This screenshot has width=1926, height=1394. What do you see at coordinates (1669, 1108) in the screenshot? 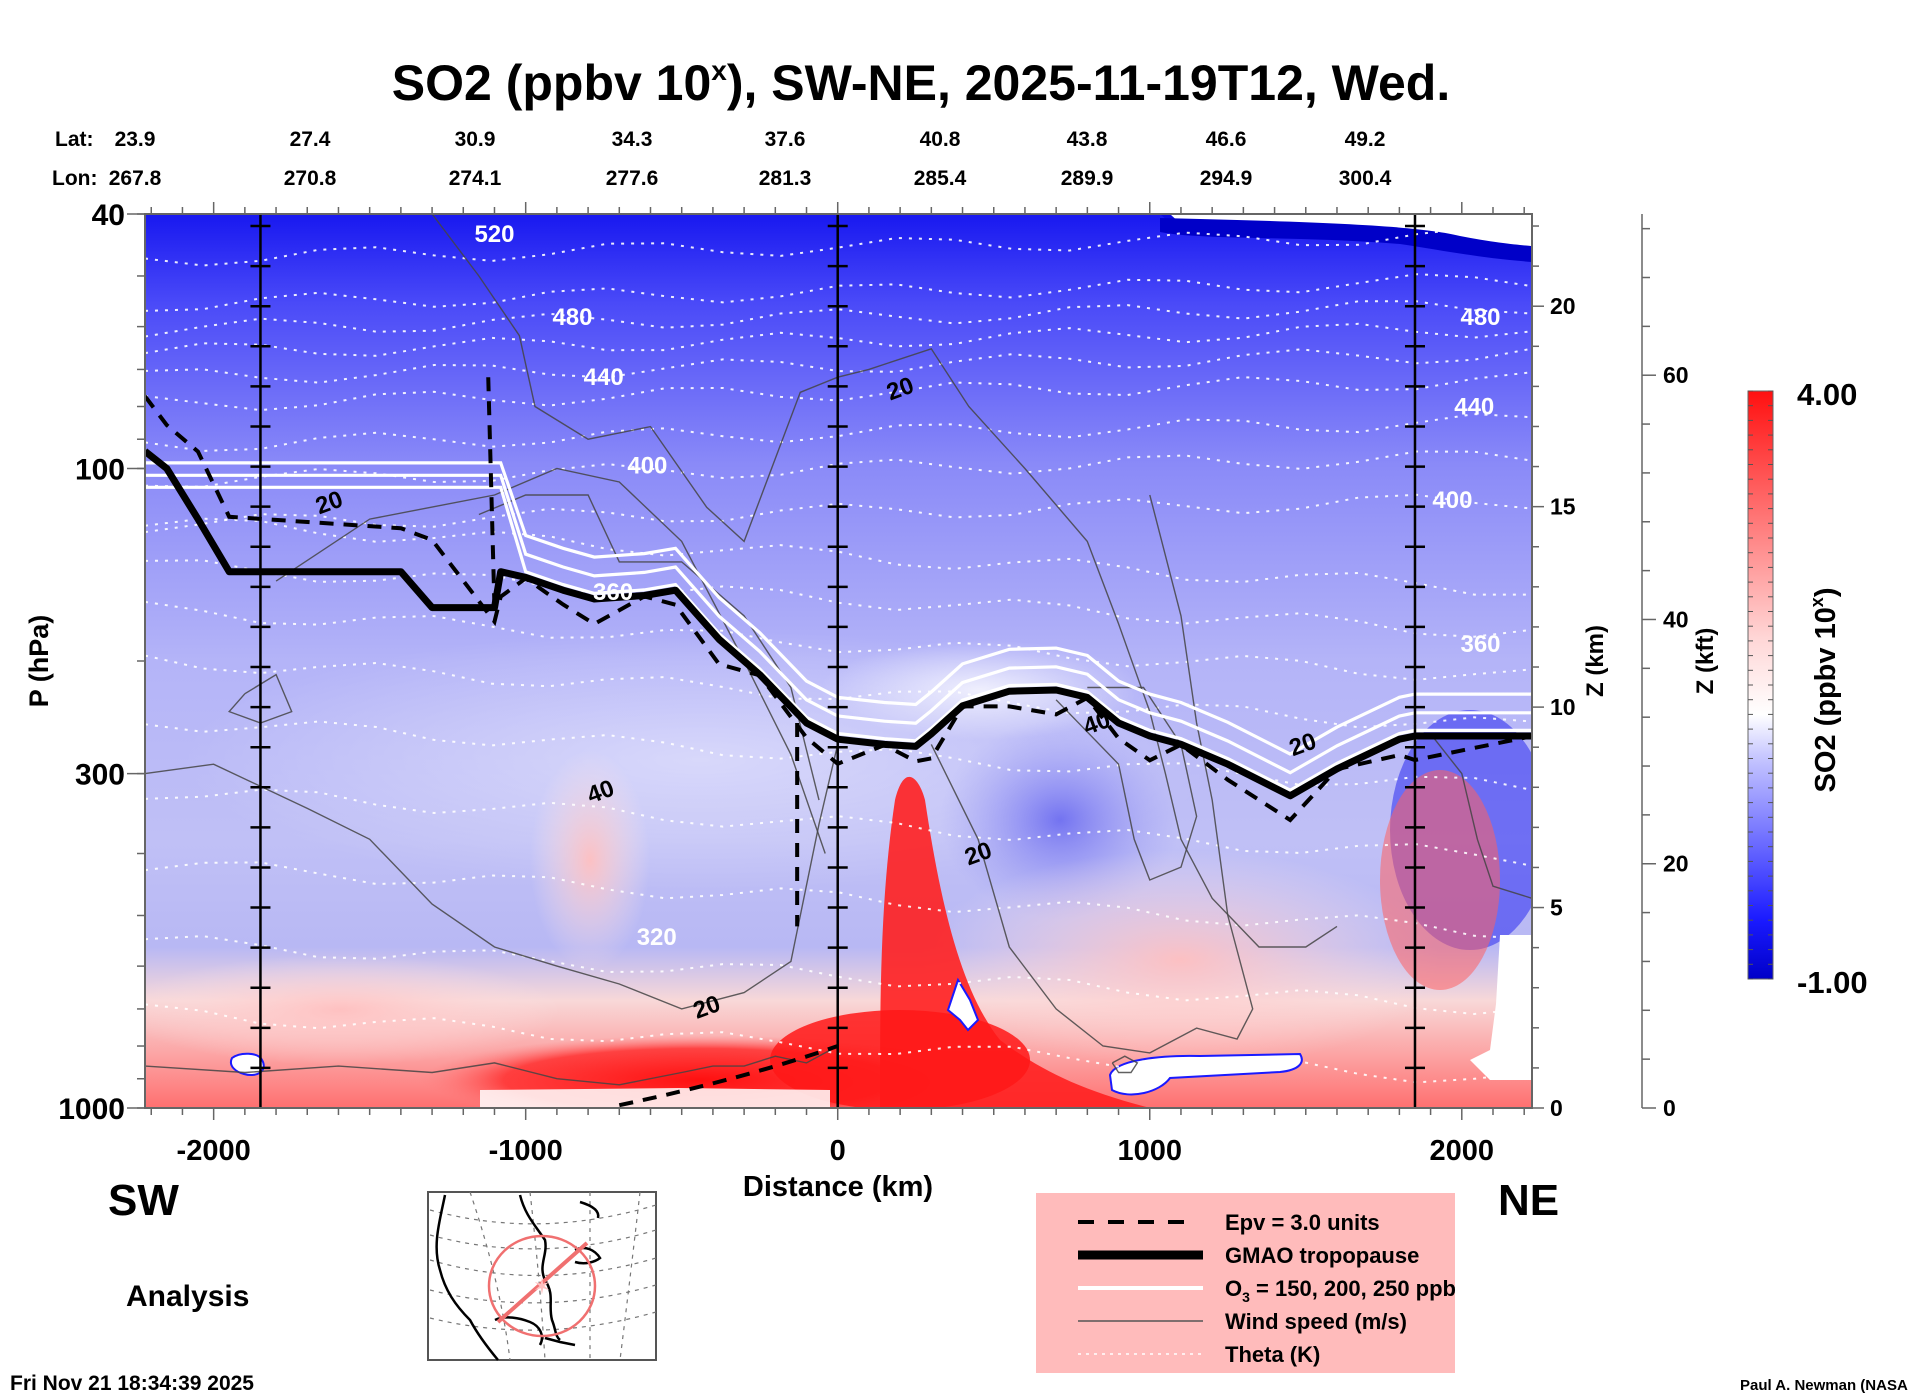
I see `z-kft-tick-label: 0` at bounding box center [1669, 1108].